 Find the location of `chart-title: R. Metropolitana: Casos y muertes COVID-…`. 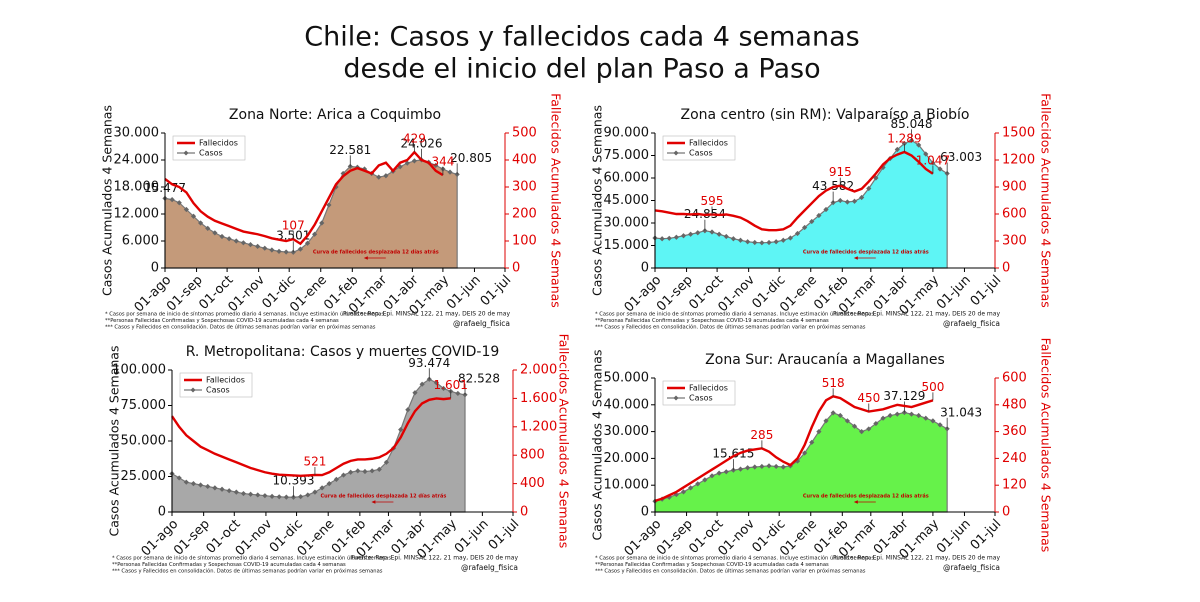

chart-title: R. Metropolitana: Casos y muertes COVID-… is located at coordinates (343, 352).